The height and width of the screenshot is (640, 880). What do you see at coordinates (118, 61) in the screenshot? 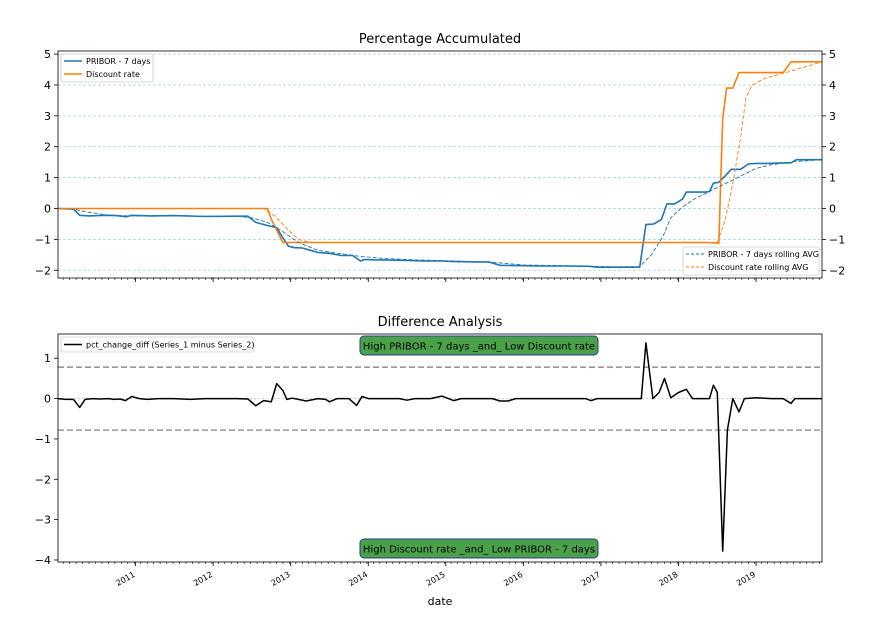
I see `legend-pribor: PRIBOR - 7 days` at bounding box center [118, 61].